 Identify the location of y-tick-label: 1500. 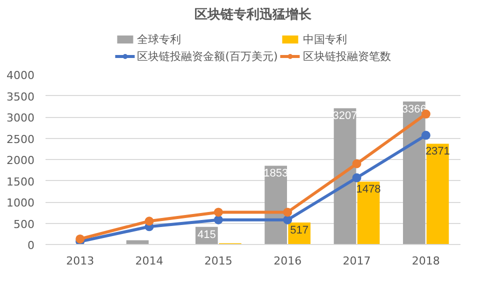
(20, 181).